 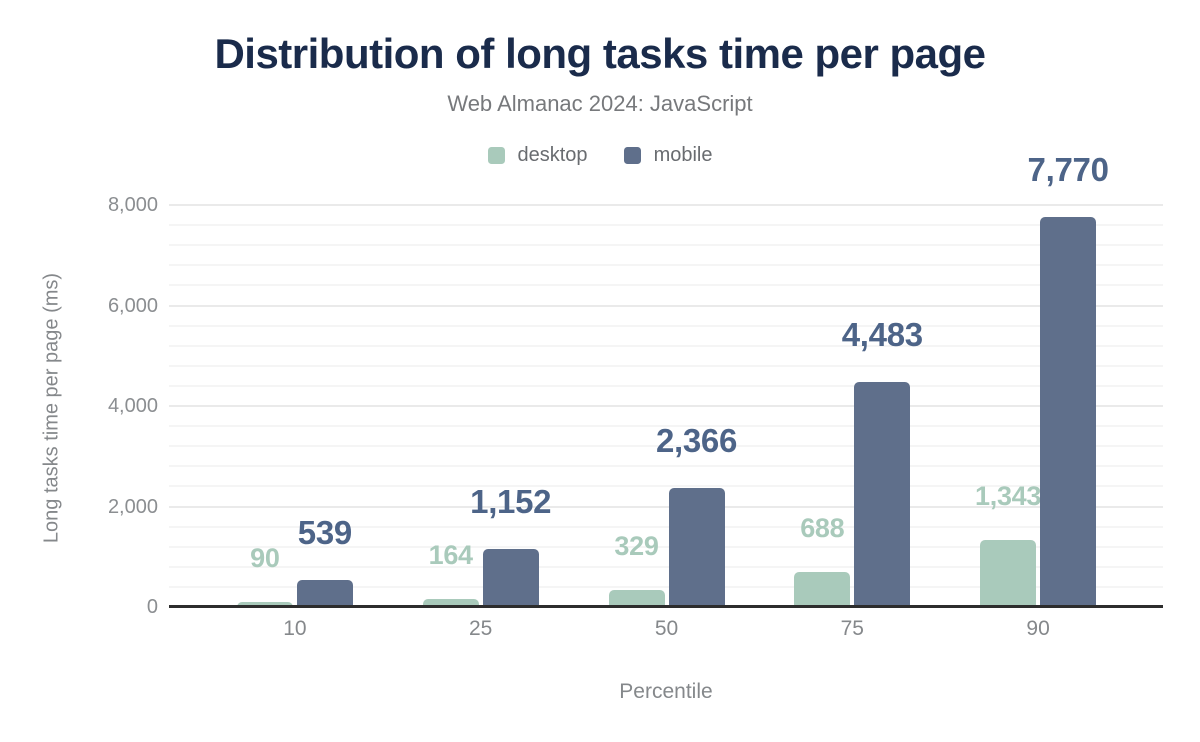 What do you see at coordinates (132, 205) in the screenshot?
I see `y-tick-label: 8,000` at bounding box center [132, 205].